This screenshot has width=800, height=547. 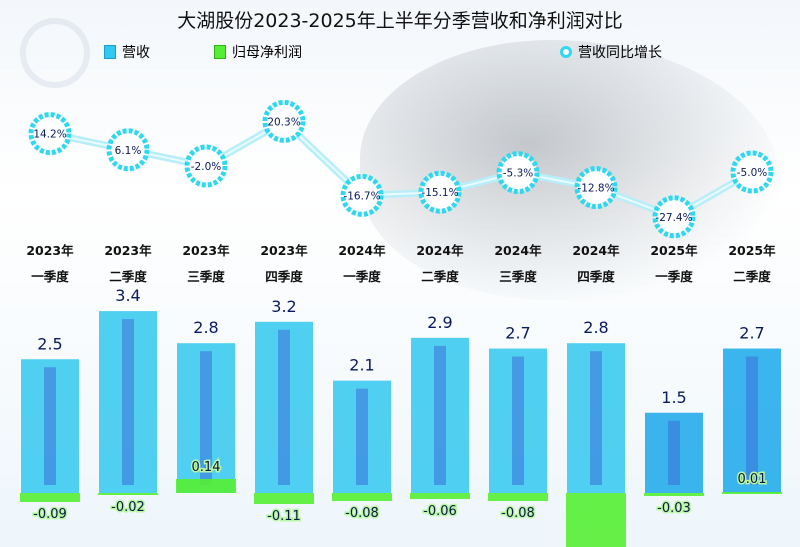 What do you see at coordinates (50, 264) in the screenshot?
I see `quarter-label: 2023年一季度` at bounding box center [50, 264].